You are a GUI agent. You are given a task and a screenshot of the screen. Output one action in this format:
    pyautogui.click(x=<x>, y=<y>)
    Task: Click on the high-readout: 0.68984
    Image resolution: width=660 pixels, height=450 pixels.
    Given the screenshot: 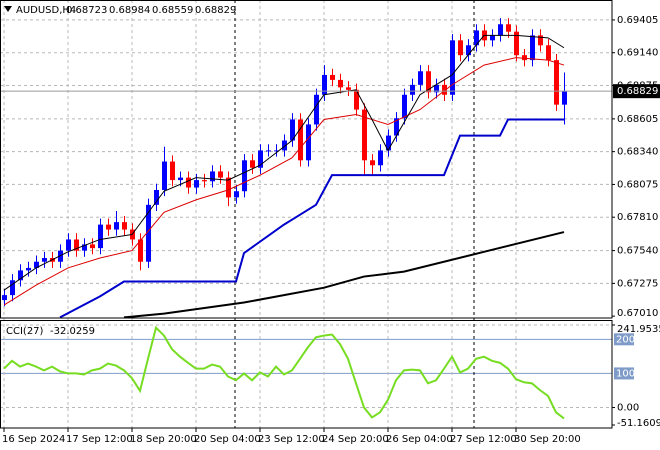 What is the action you would take?
    pyautogui.click(x=129, y=10)
    